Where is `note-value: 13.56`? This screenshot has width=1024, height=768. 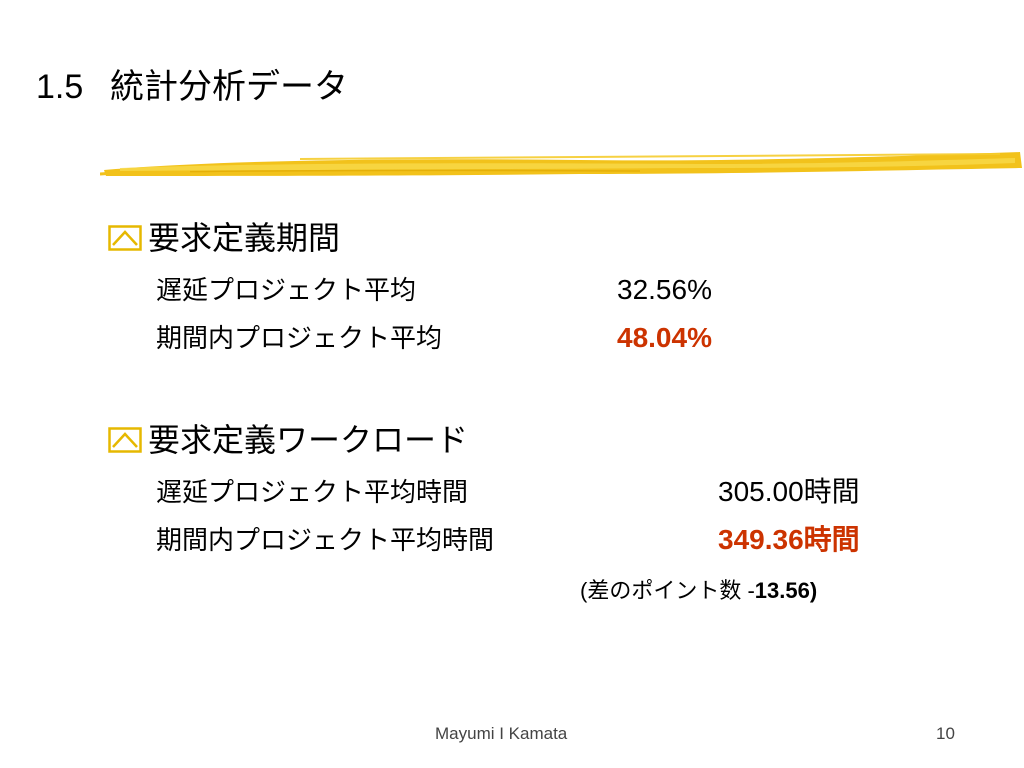 note-value: 13.56 is located at coordinates (782, 590).